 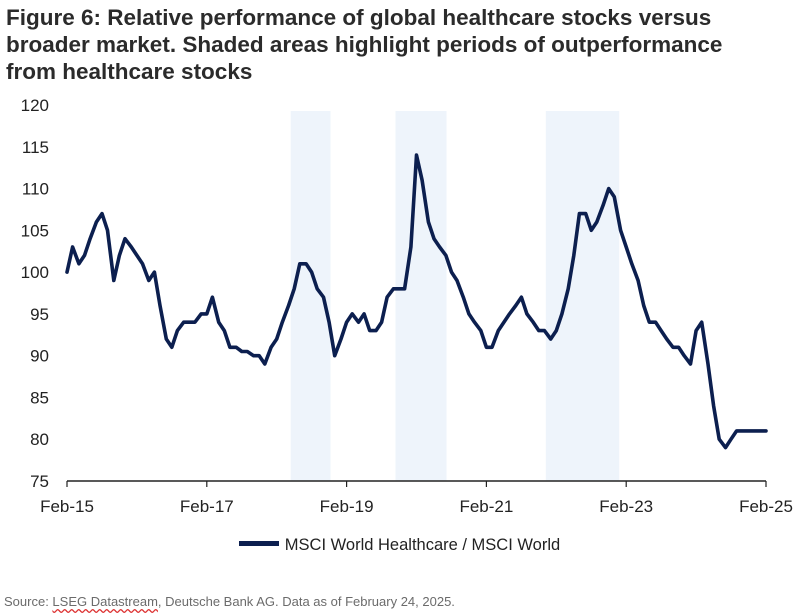 What do you see at coordinates (39, 439) in the screenshot?
I see `y-tick-label-80: 80` at bounding box center [39, 439].